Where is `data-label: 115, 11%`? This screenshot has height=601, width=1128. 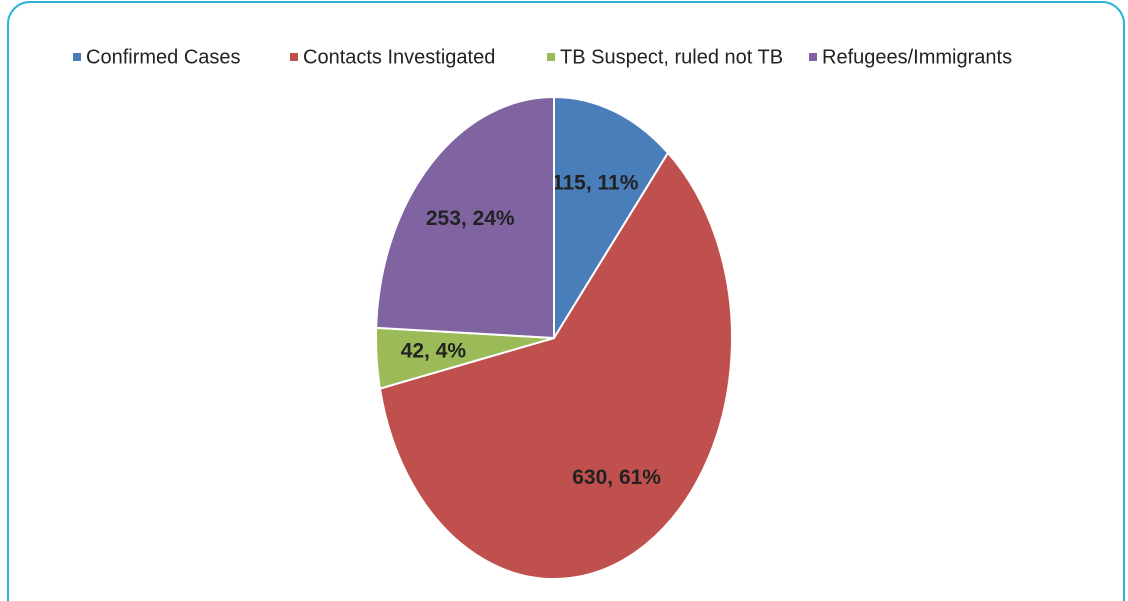
data-label: 115, 11% is located at coordinates (595, 182).